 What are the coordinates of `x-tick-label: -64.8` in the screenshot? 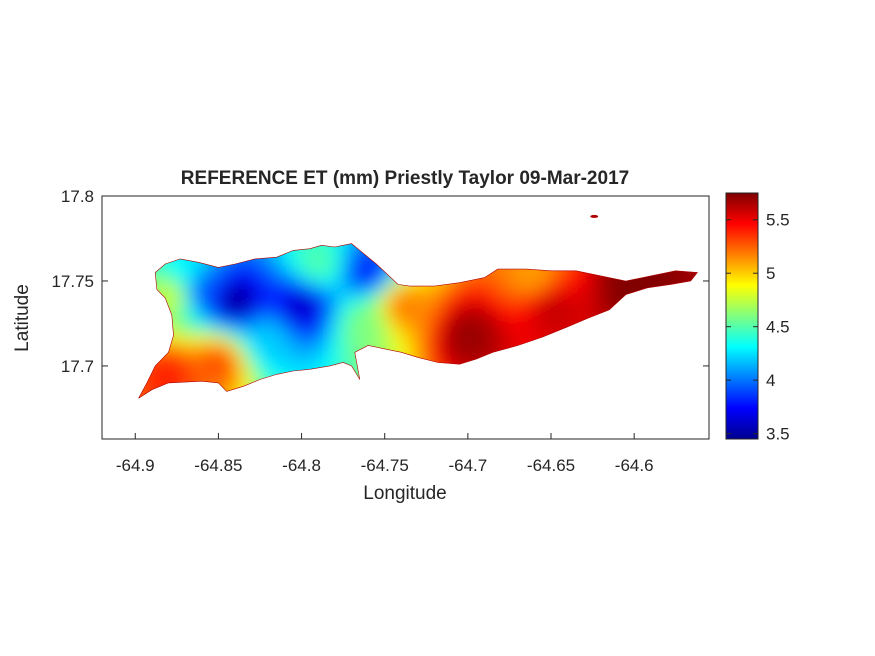 It's located at (301, 465).